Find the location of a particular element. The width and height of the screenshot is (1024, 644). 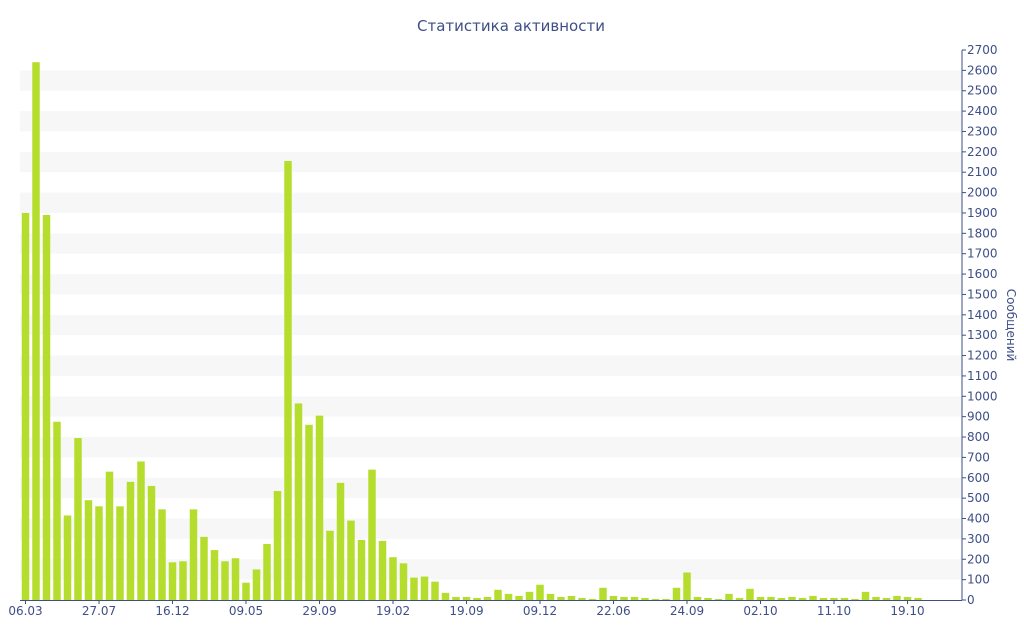

y-tick-label: 1100 is located at coordinates (982, 376).